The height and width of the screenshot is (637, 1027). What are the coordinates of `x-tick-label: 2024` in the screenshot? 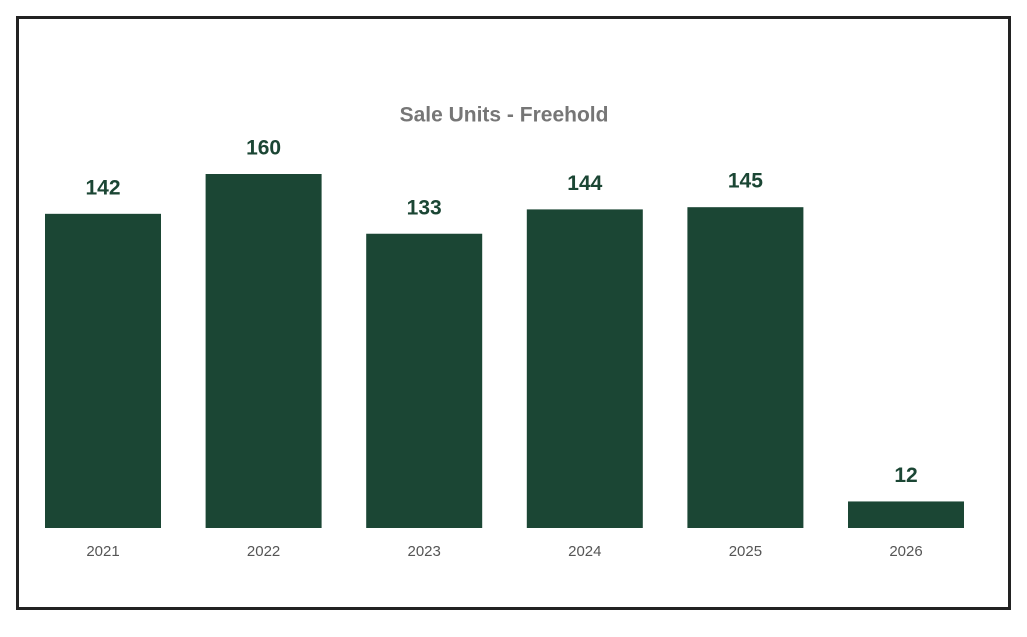 It's located at (584, 551).